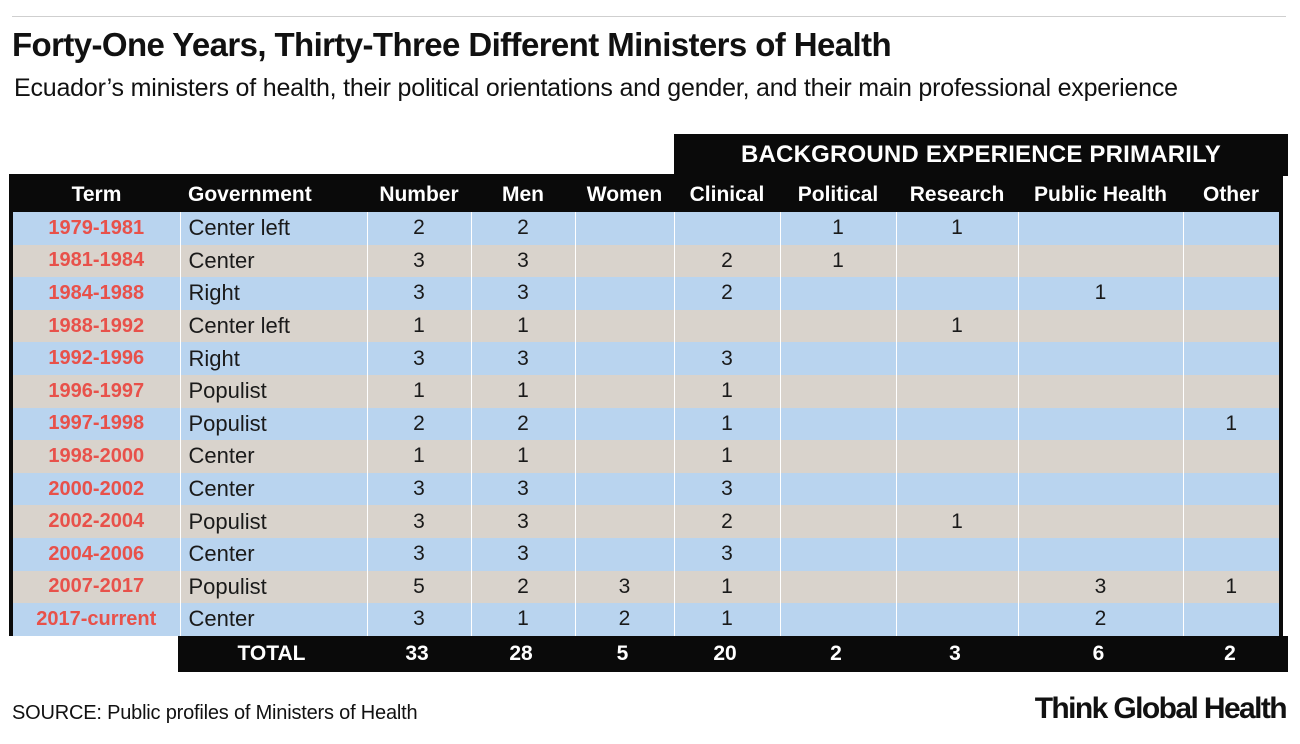  I want to click on cell-term: 1988-1992, so click(95, 326).